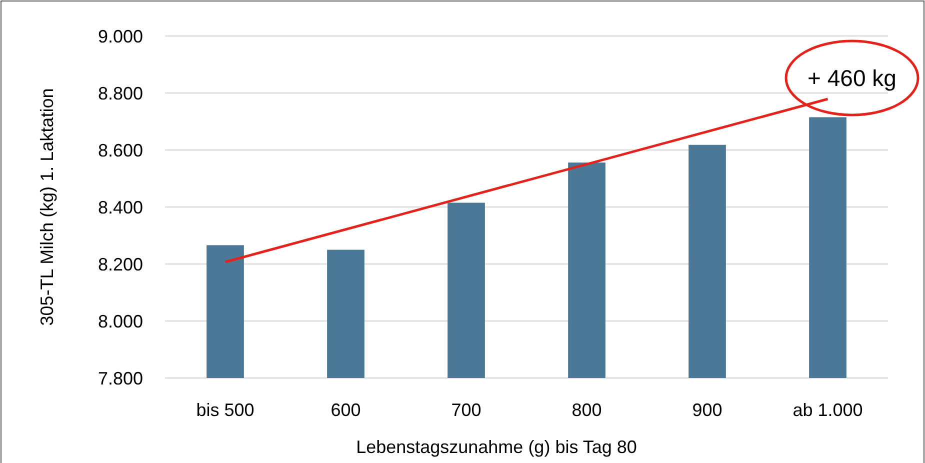 The height and width of the screenshot is (463, 925). I want to click on y-tick-label: 9.000, so click(120, 36).